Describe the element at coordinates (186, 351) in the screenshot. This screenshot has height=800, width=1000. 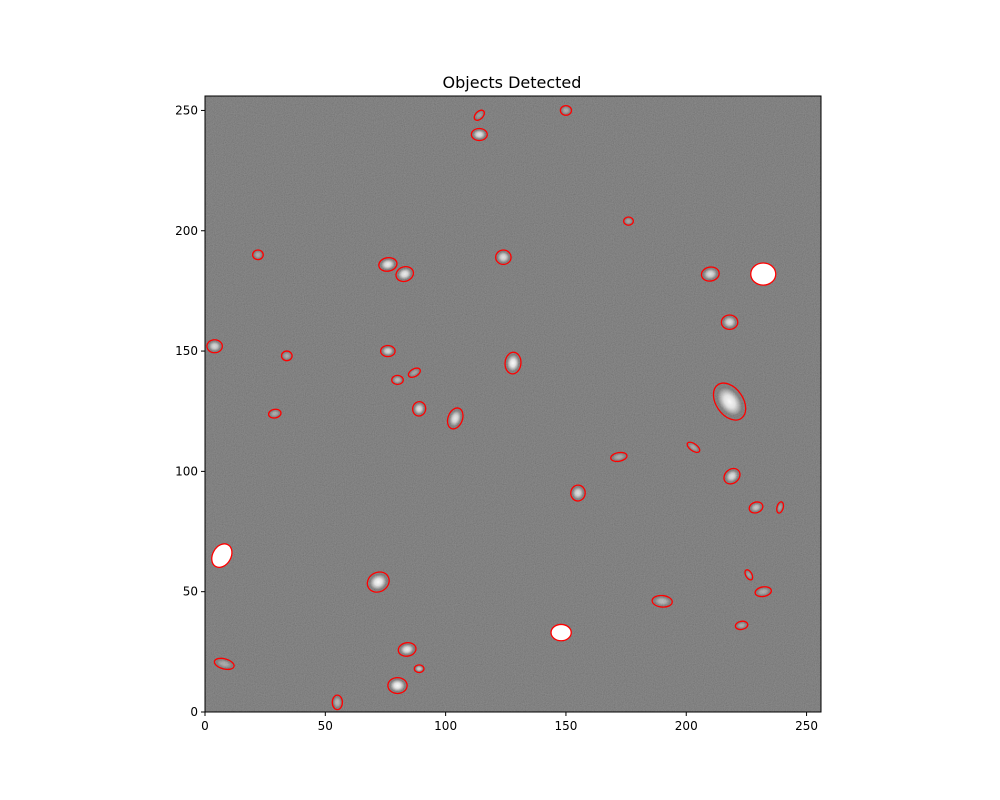
I see `y-tick-label: 150` at that location.